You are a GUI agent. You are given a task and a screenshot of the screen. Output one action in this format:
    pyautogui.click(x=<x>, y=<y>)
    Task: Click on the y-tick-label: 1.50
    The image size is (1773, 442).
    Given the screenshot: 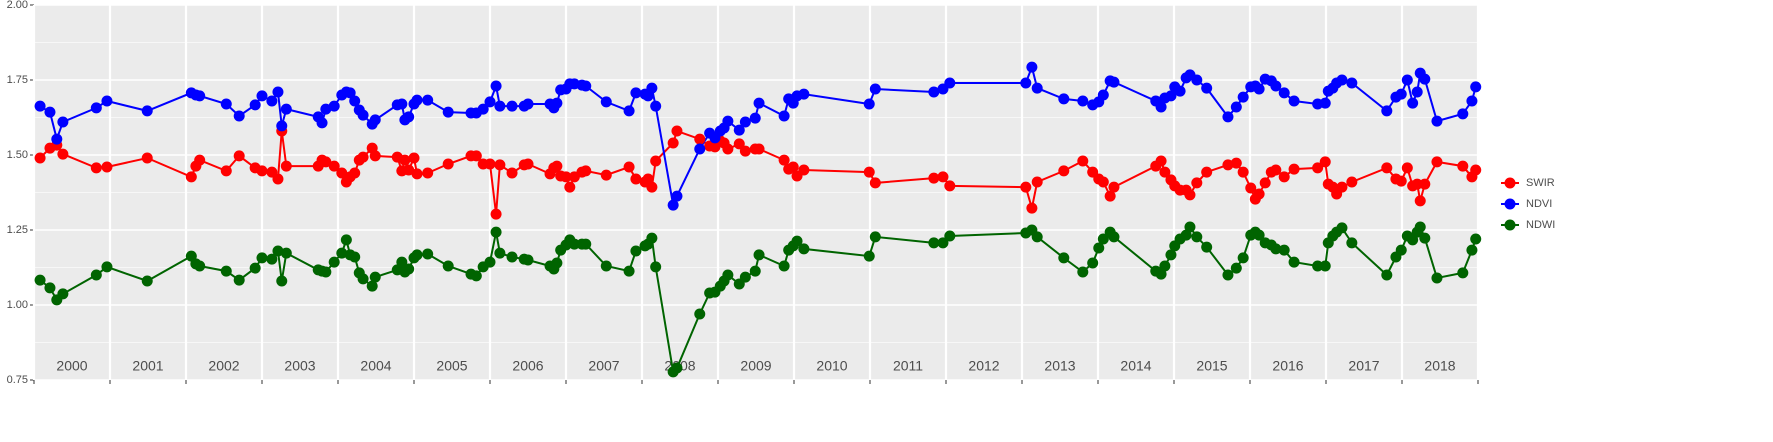 What is the action you would take?
    pyautogui.click(x=17, y=155)
    